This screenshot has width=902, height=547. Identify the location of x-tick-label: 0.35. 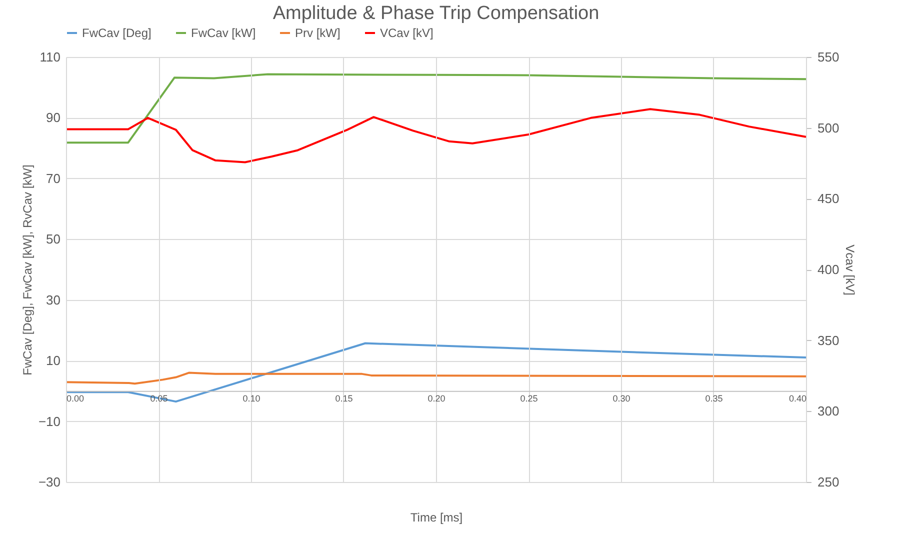
(714, 398).